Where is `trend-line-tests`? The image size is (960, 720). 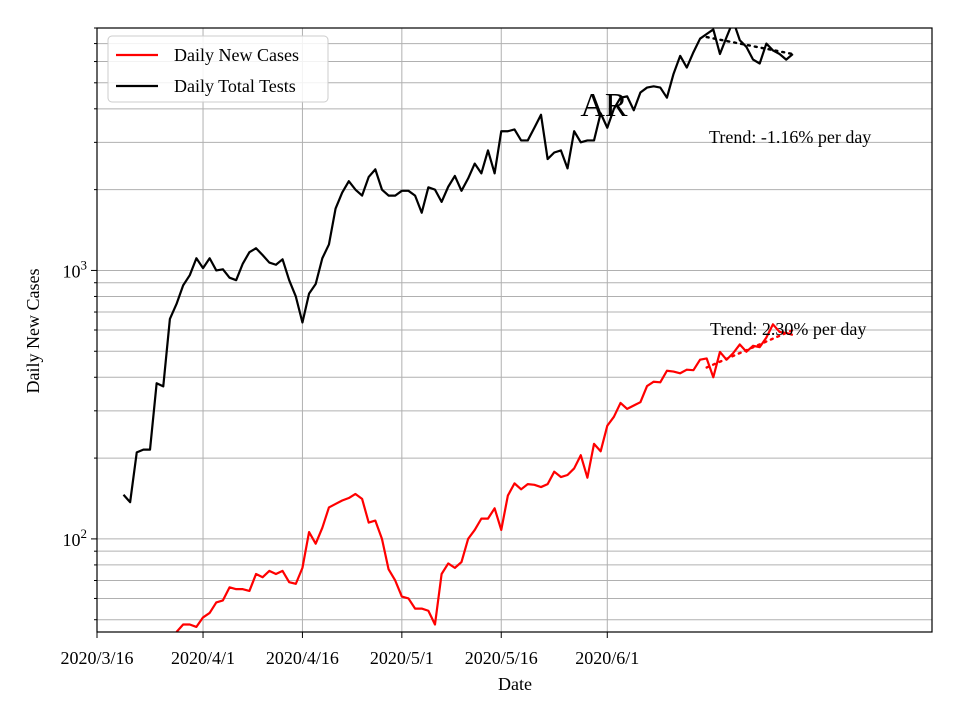 trend-line-tests is located at coordinates (750, 45).